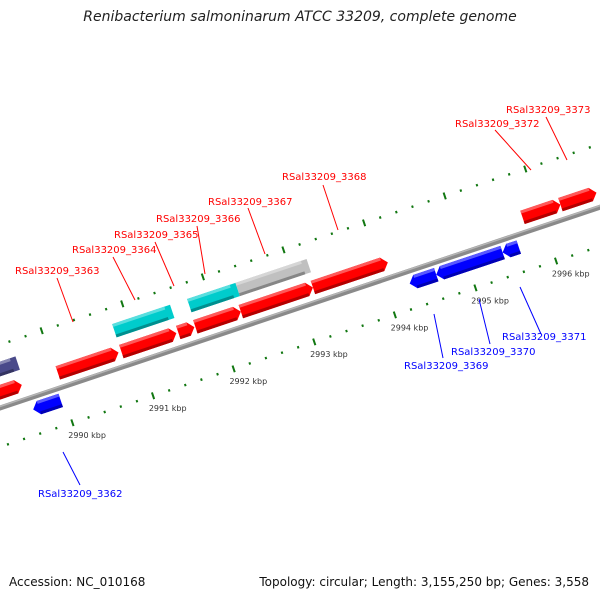 The height and width of the screenshot is (600, 600). I want to click on other-gene-feature, so click(10, 371).